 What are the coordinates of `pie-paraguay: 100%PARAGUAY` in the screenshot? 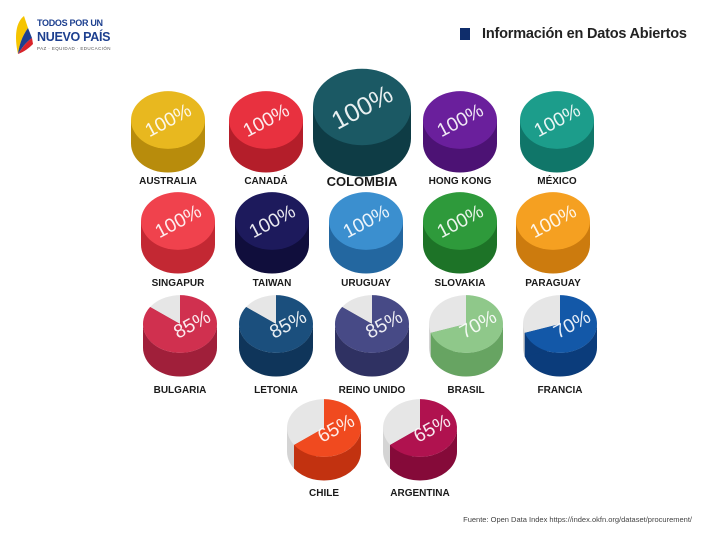 It's located at (553, 240).